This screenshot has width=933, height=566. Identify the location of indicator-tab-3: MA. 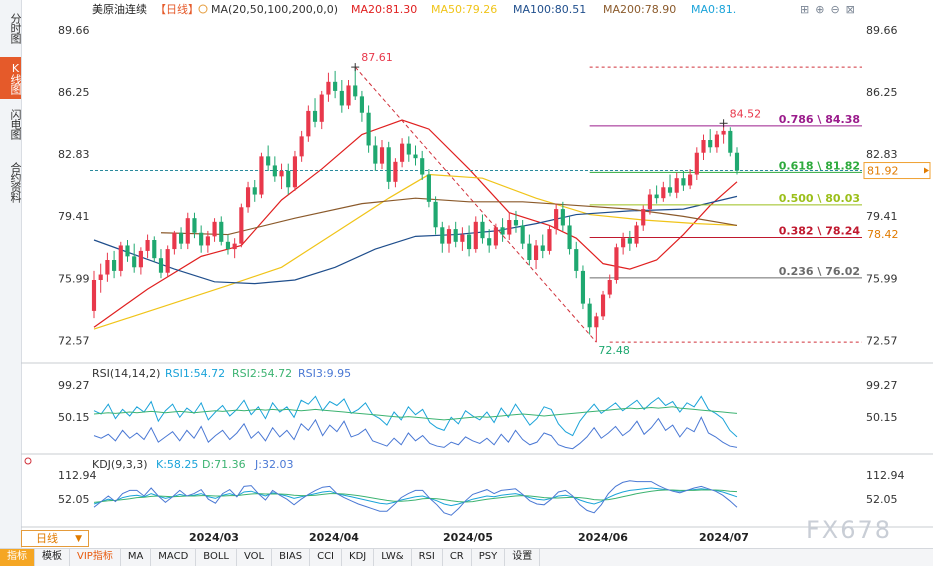
(136, 557).